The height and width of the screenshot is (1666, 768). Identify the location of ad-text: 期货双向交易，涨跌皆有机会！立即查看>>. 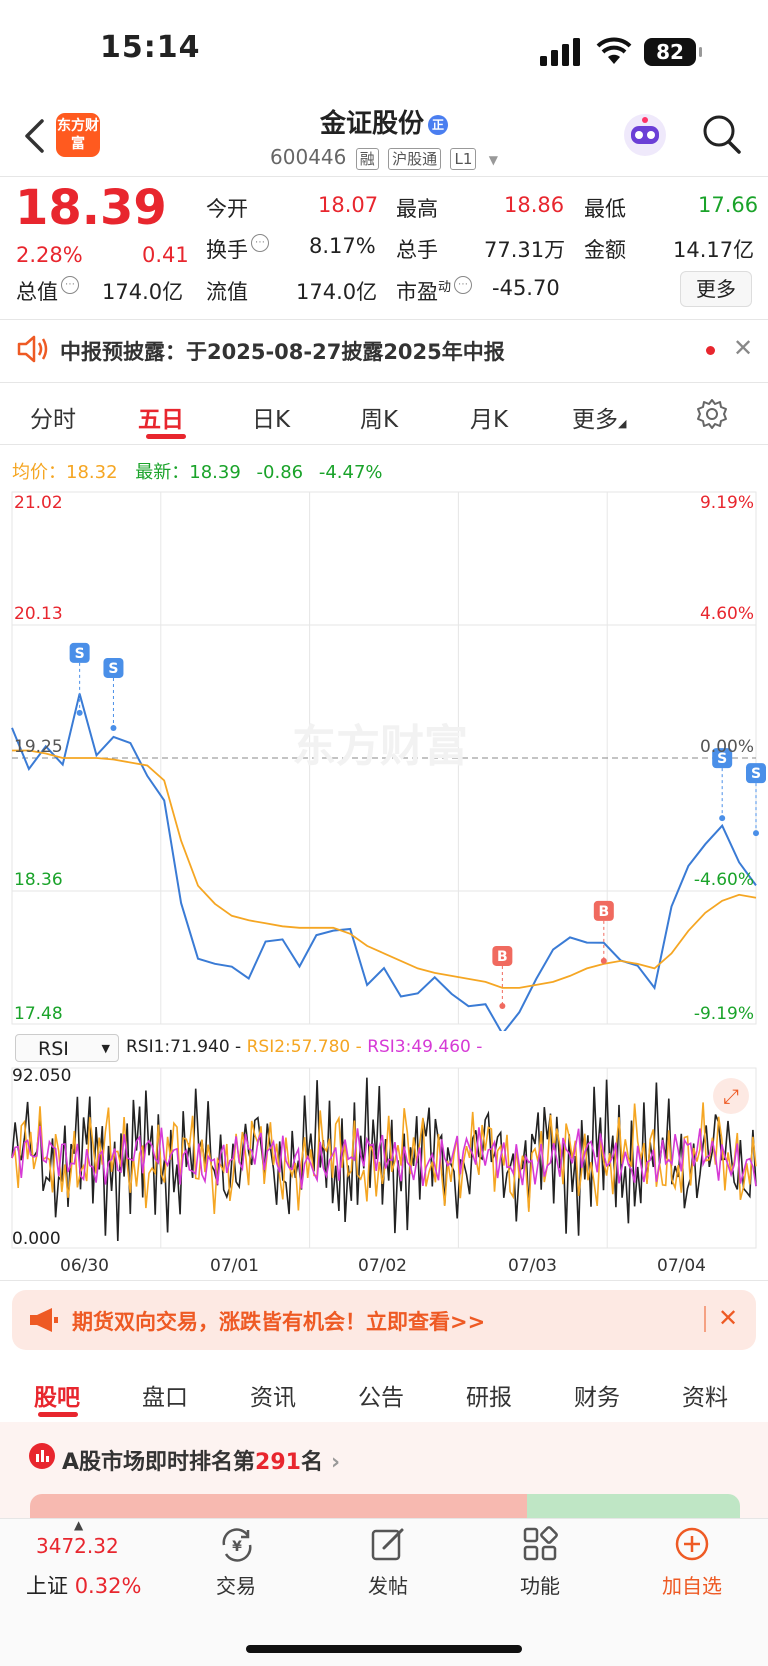
(279, 1322).